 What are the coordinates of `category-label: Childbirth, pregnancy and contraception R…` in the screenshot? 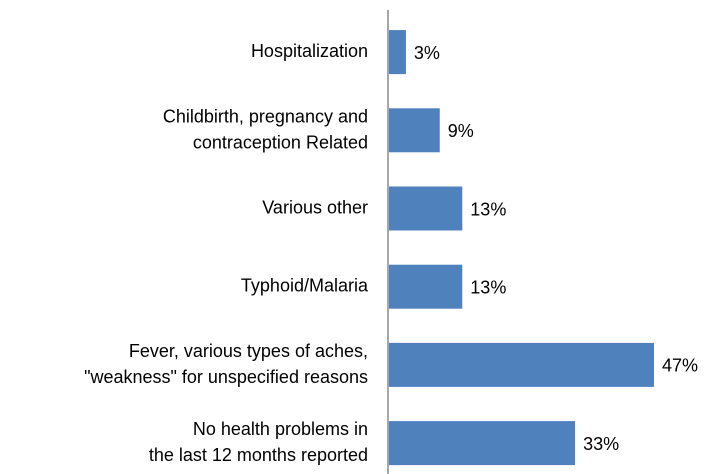 It's located at (265, 129).